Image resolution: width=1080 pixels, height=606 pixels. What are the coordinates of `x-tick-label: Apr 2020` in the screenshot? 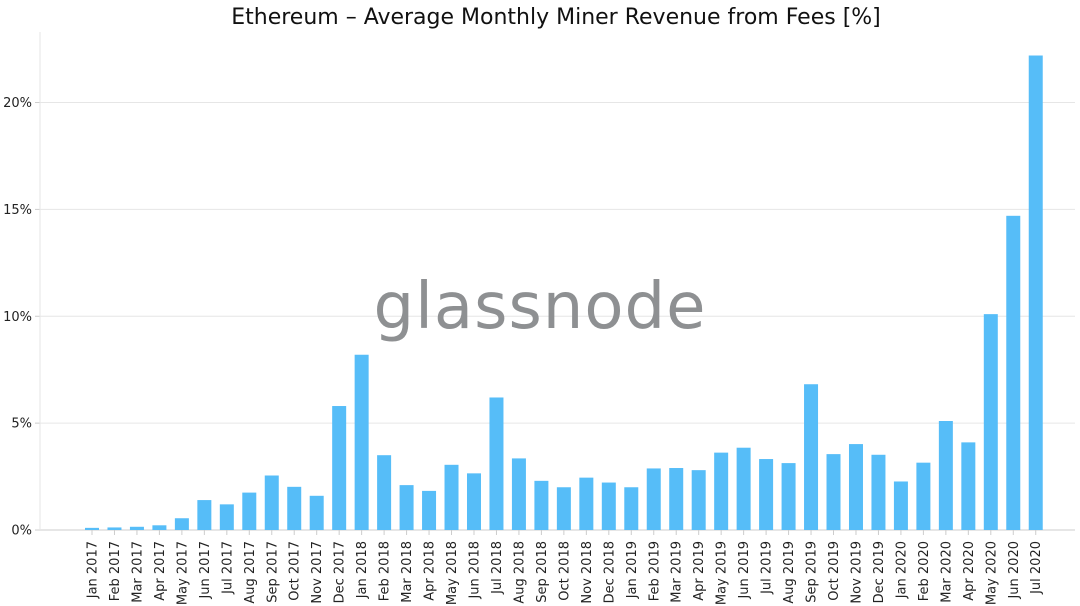 It's located at (969, 571).